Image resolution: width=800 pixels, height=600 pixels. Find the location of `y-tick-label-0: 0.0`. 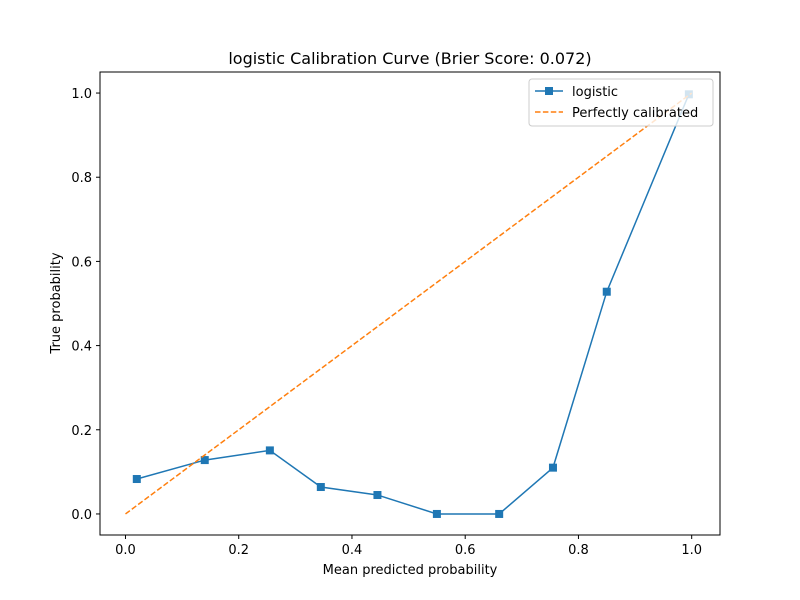

y-tick-label-0: 0.0 is located at coordinates (81, 515).